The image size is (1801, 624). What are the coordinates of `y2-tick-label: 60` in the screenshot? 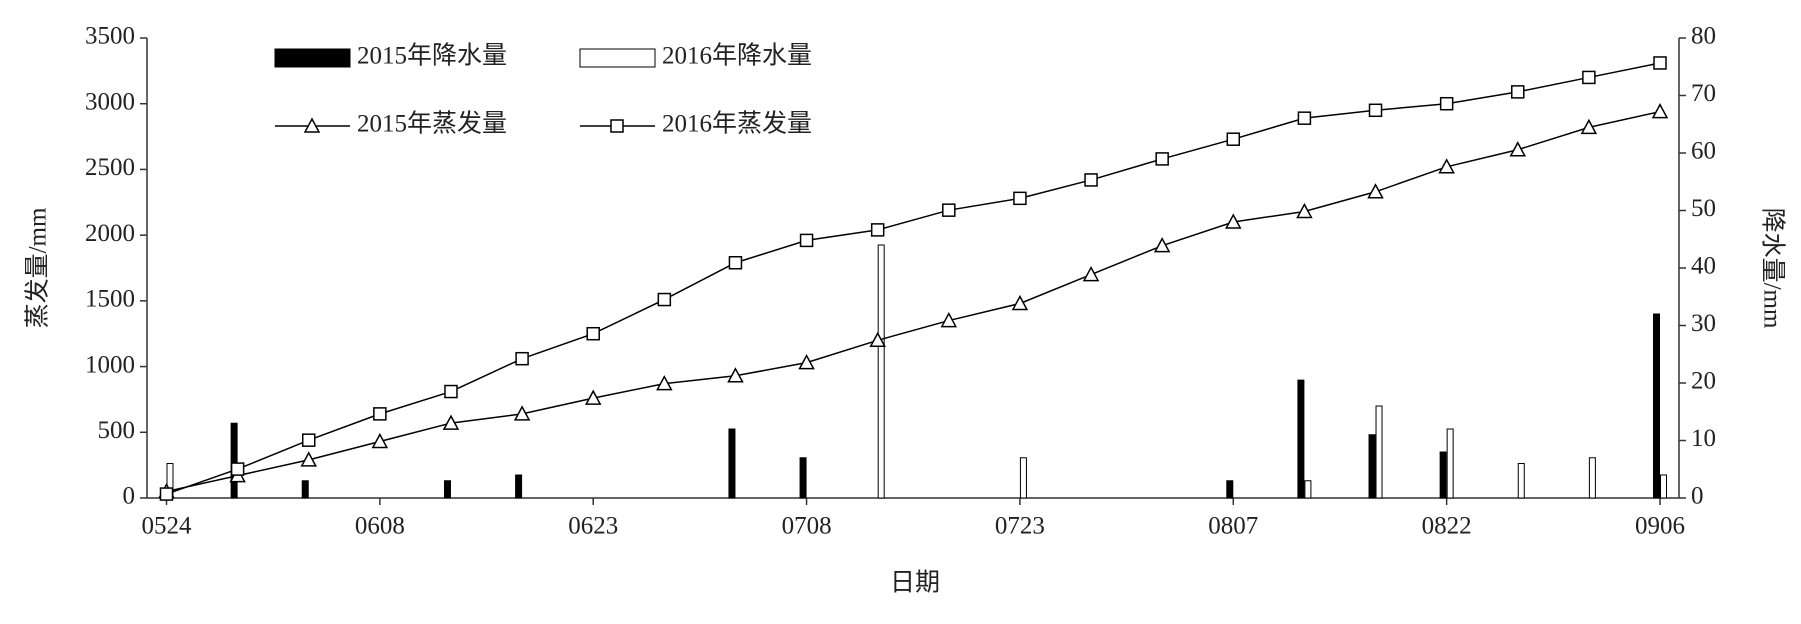 It's located at (1703, 151).